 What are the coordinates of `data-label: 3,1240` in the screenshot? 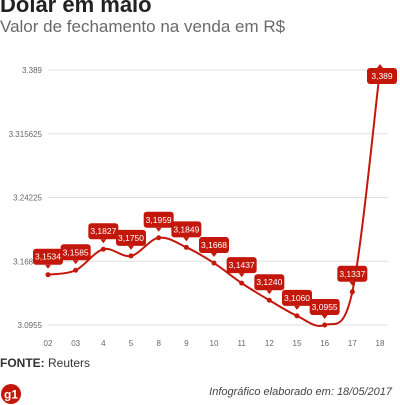 It's located at (269, 282).